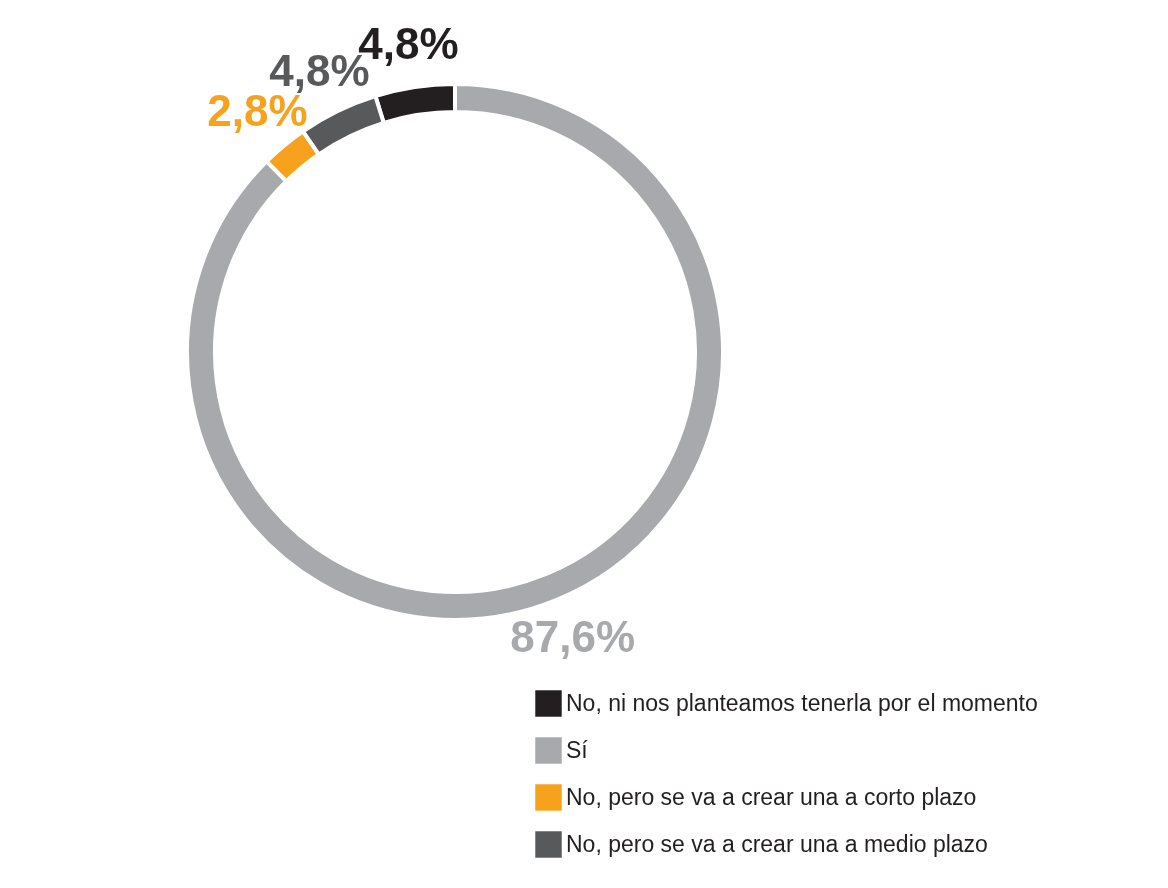 The image size is (1168, 888). I want to click on legend-label: No, pero se va a crear una a corto plazo, so click(771, 796).